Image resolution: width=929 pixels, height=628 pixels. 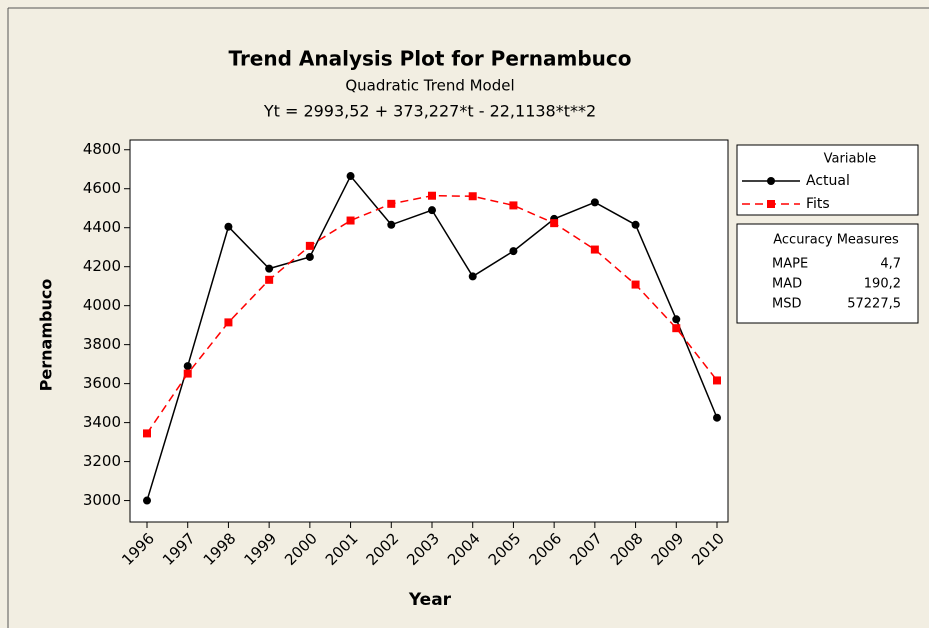 What do you see at coordinates (836, 240) in the screenshot?
I see `accuracy-title: Accuracy Measures` at bounding box center [836, 240].